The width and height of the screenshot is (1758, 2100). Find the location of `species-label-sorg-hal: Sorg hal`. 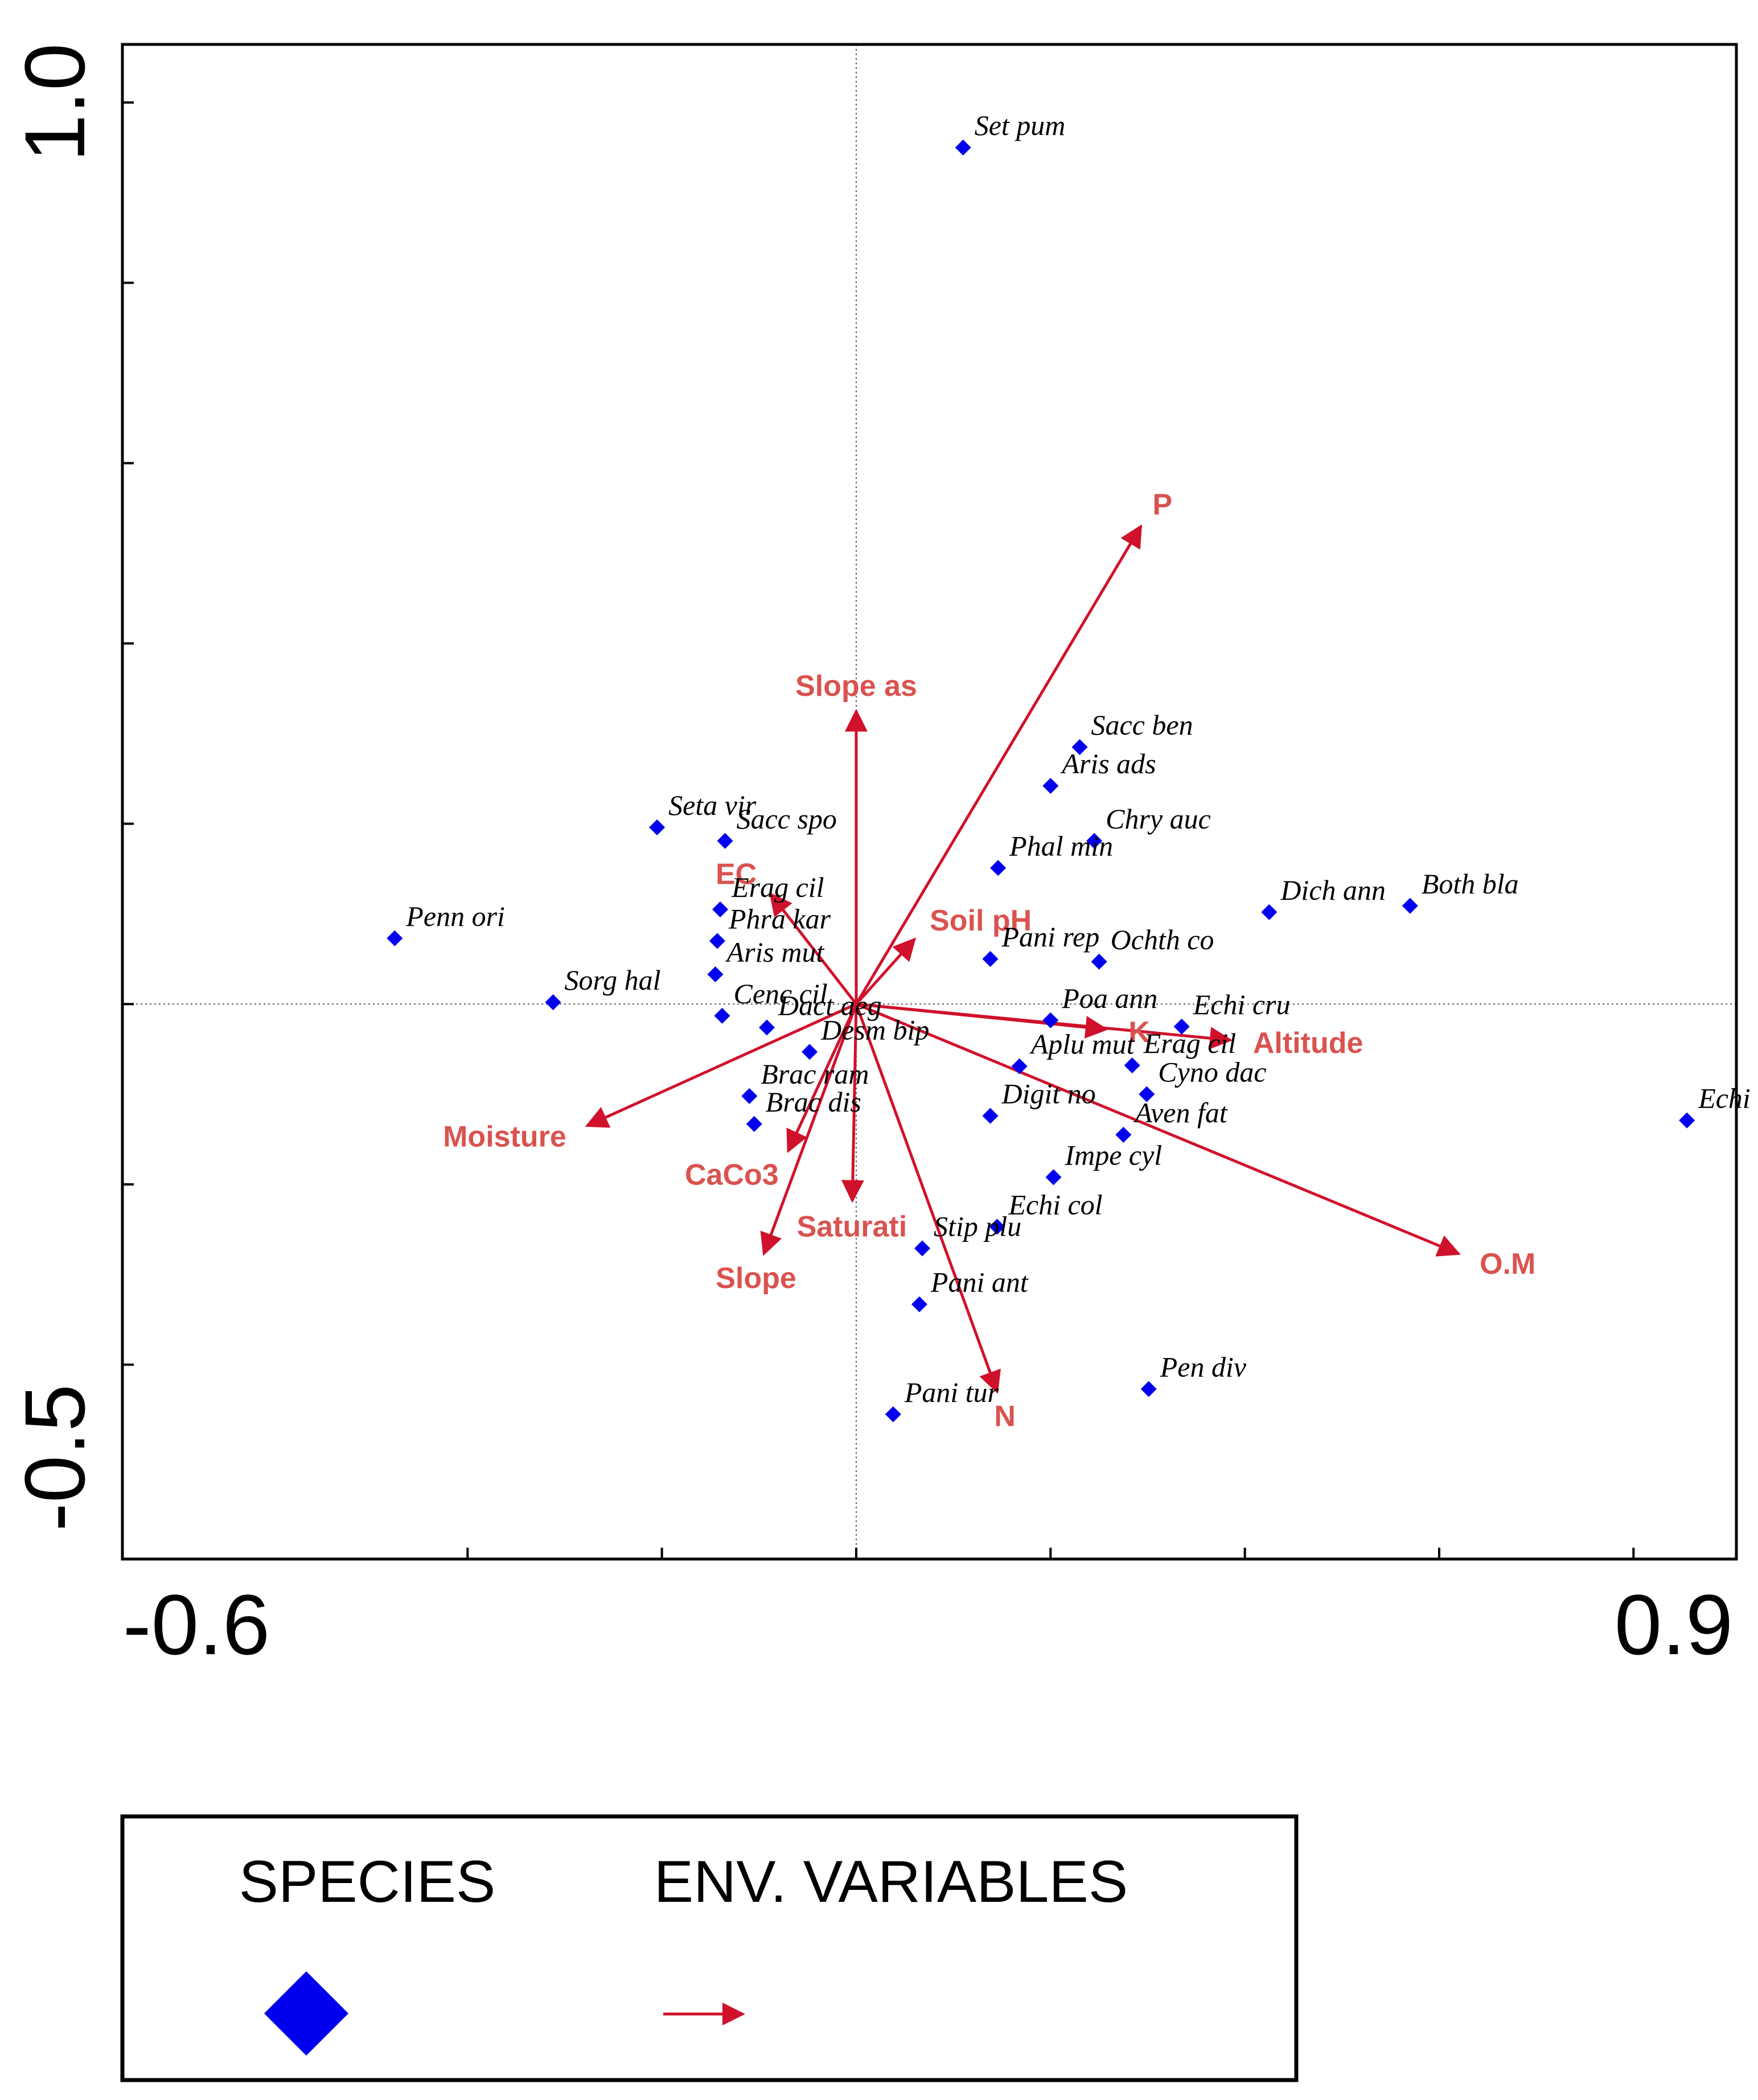

species-label-sorg-hal: Sorg hal is located at coordinates (613, 980).